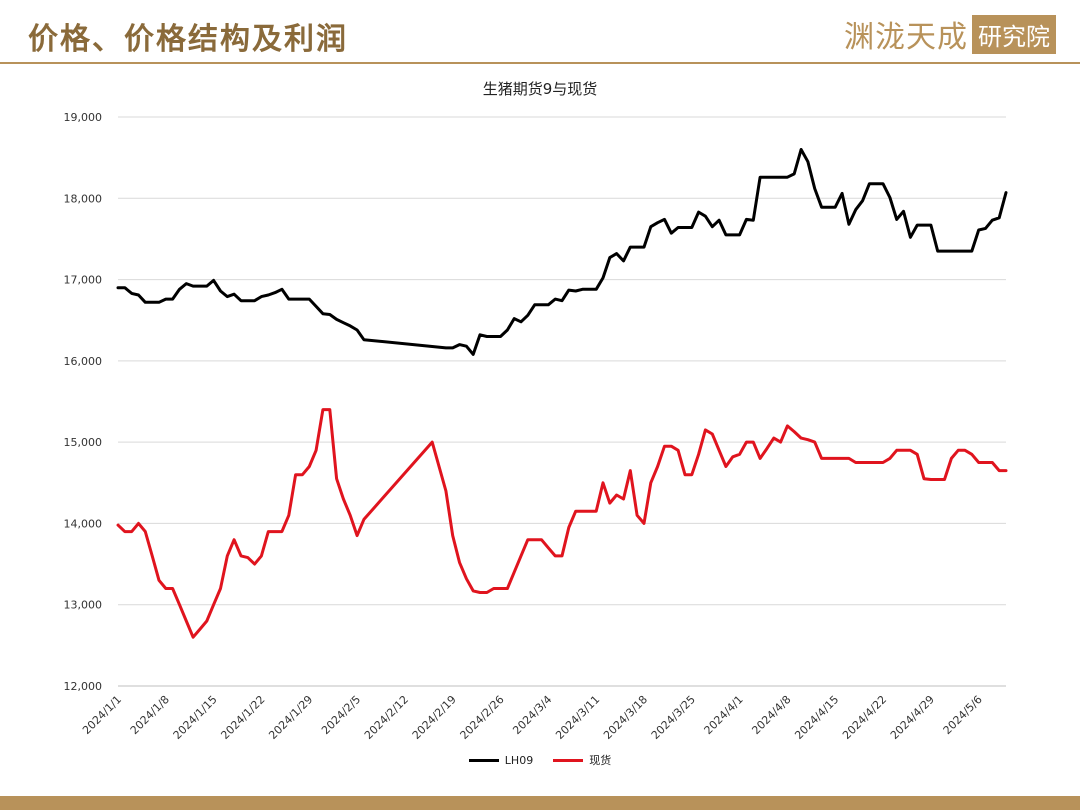 The width and height of the screenshot is (1080, 810). Describe the element at coordinates (864, 717) in the screenshot. I see `x-tick-label: 2024/4/22` at that location.